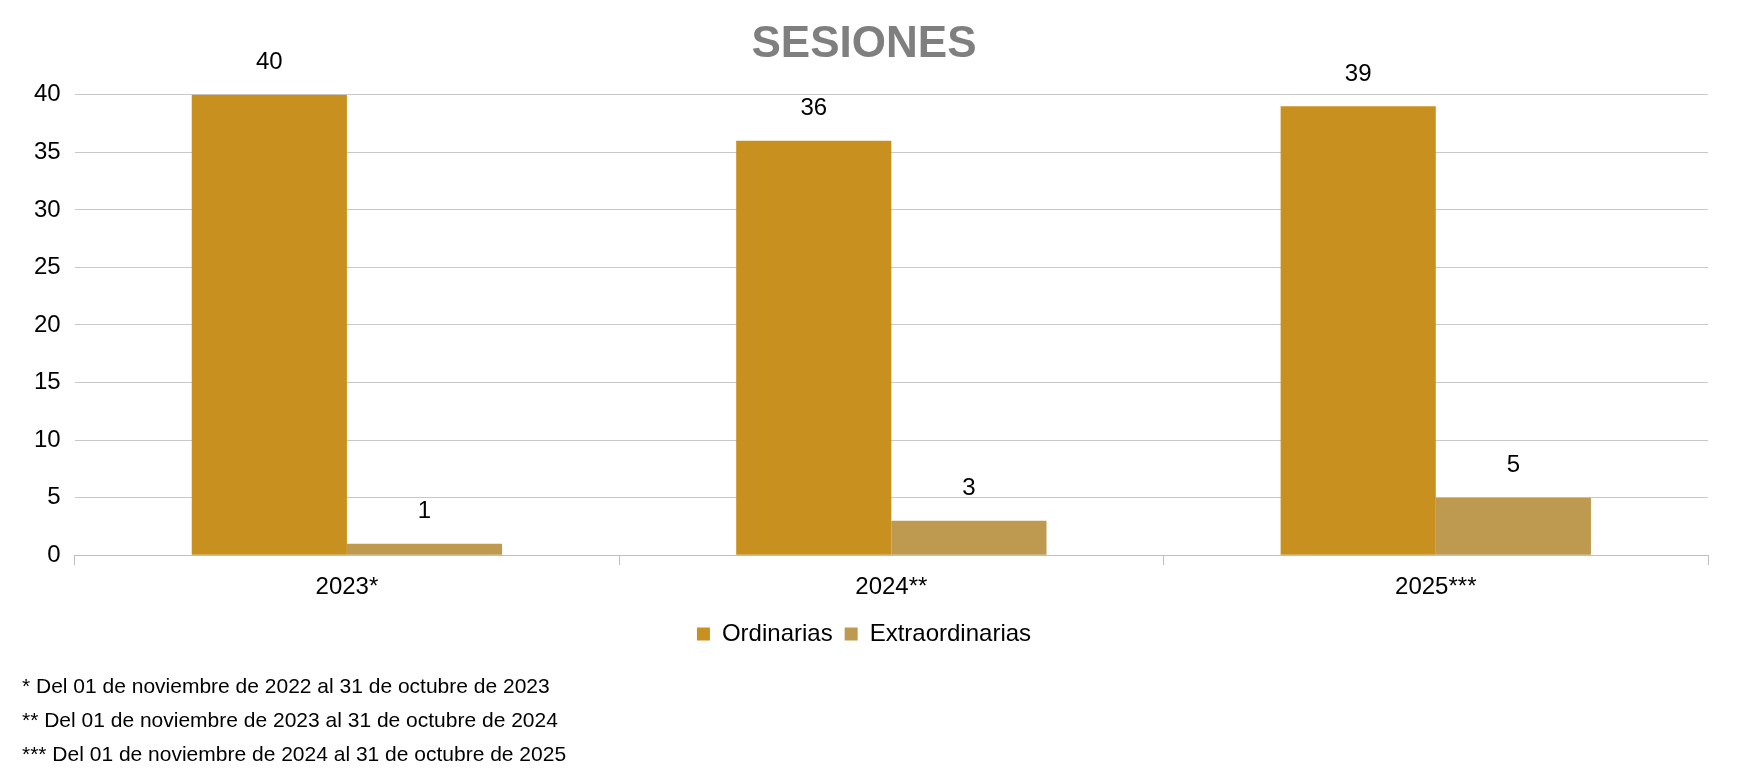 This screenshot has width=1746, height=780. Describe the element at coordinates (891, 586) in the screenshot. I see `x-tick-label: 2024**` at that location.